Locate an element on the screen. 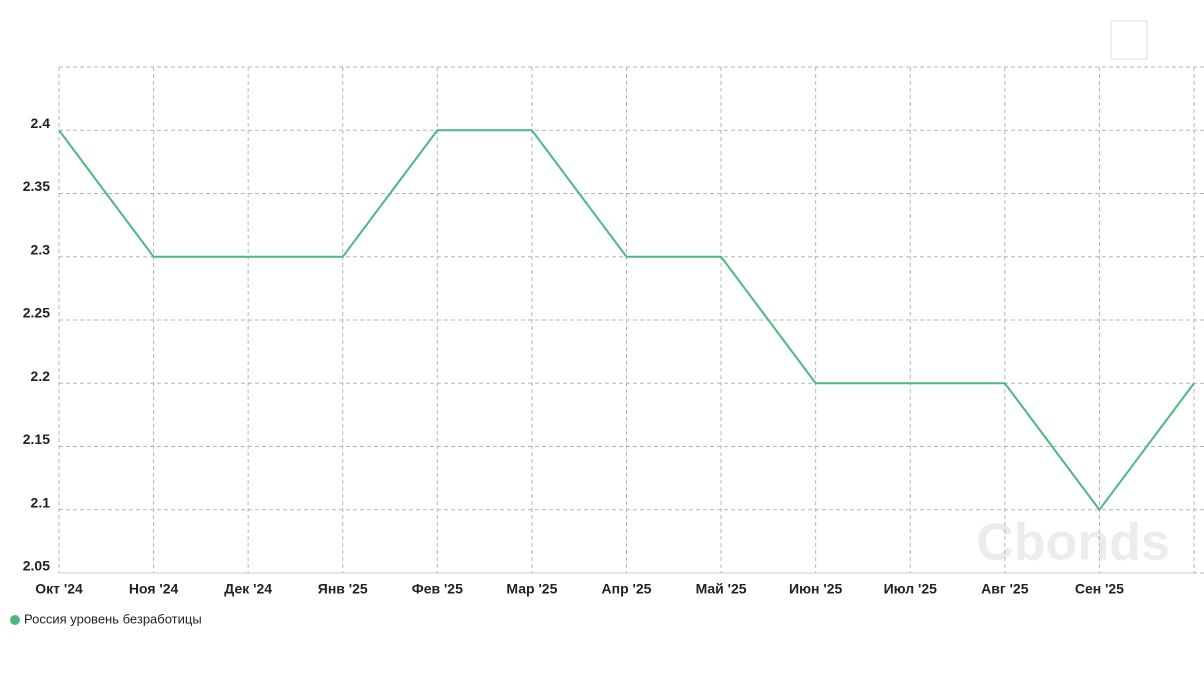 This screenshot has height=678, width=1204. y-tick-label: 2.4 is located at coordinates (41, 123).